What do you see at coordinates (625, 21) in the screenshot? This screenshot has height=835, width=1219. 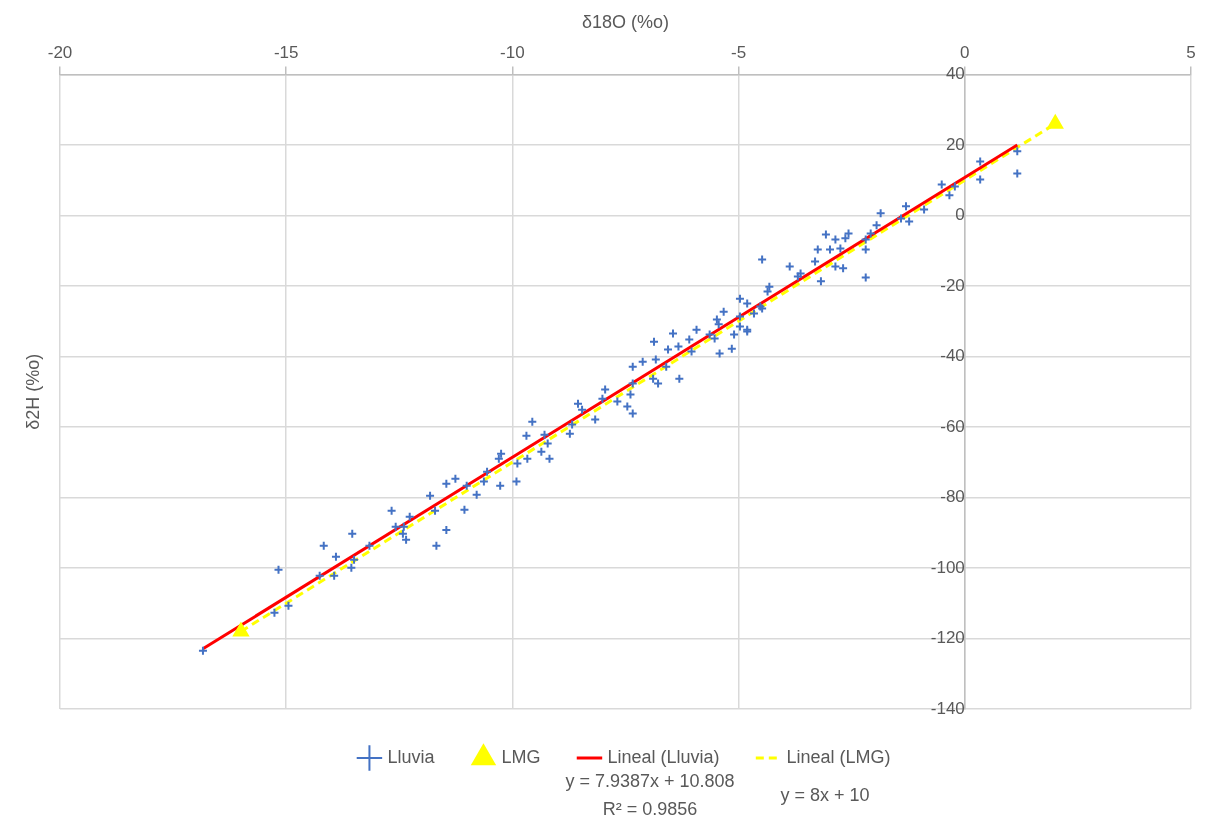 I see `x-axis-title: δ18O (%o)` at bounding box center [625, 21].